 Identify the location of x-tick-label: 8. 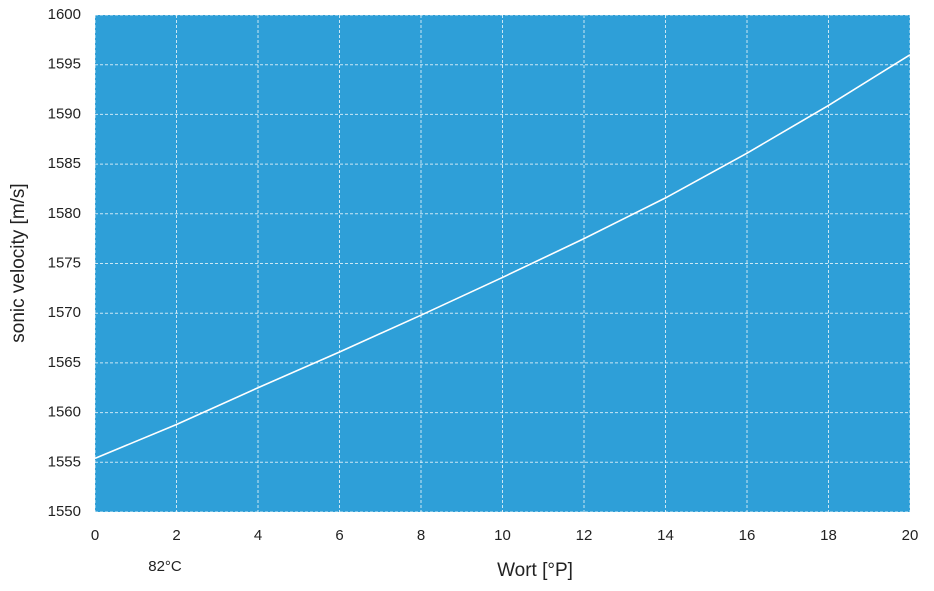
(421, 535).